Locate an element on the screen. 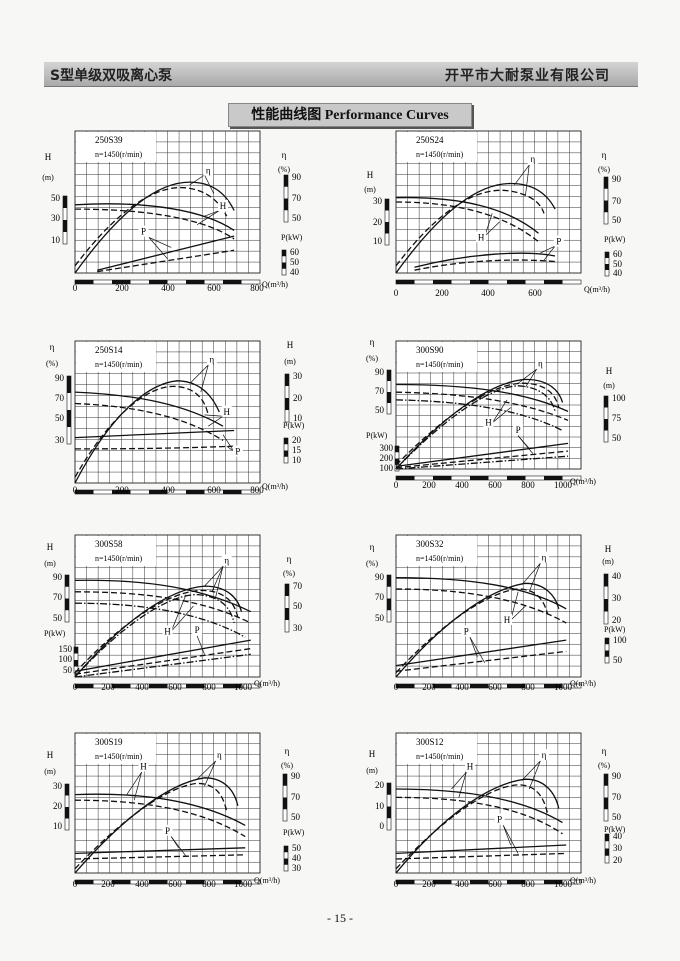  right-tick-label: 50 is located at coordinates (617, 817).